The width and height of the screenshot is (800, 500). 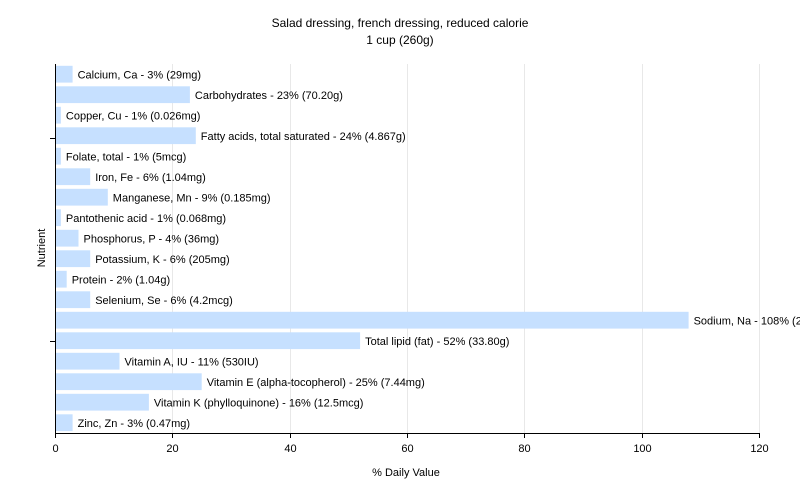 I want to click on bar-label: Protein - 2% (1.04g), so click(x=121, y=280).